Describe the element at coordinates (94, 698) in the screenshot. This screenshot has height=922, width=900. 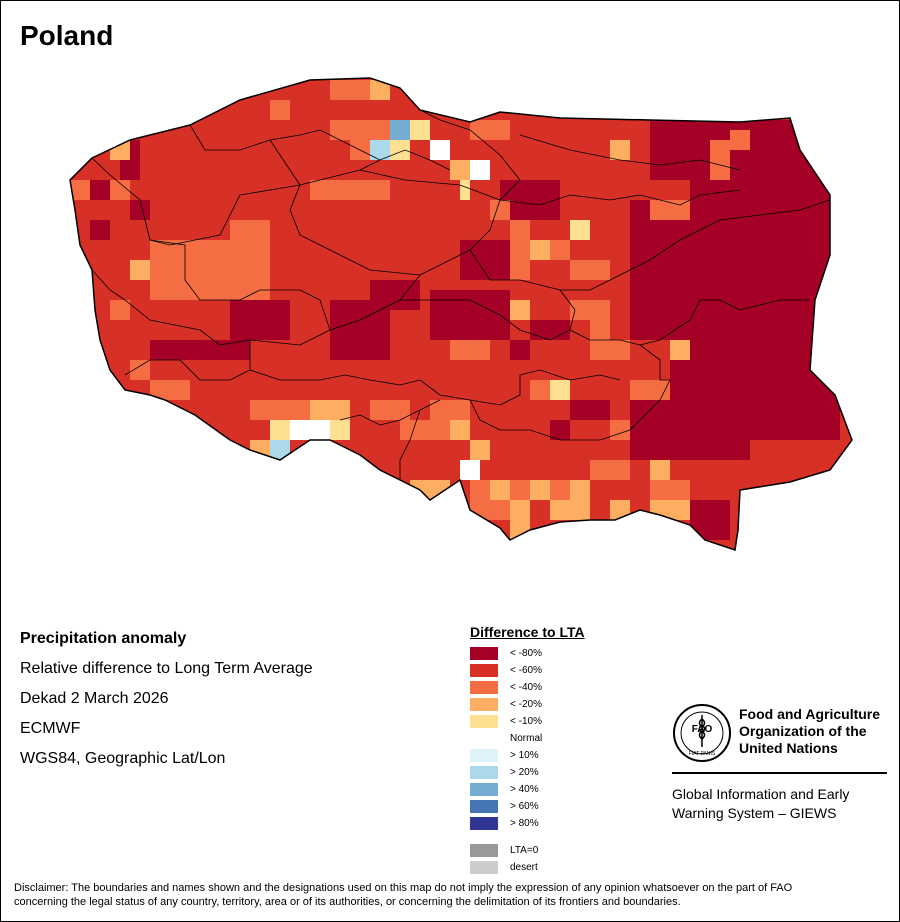
I see `info-period: Dekad 2 March 2026` at that location.